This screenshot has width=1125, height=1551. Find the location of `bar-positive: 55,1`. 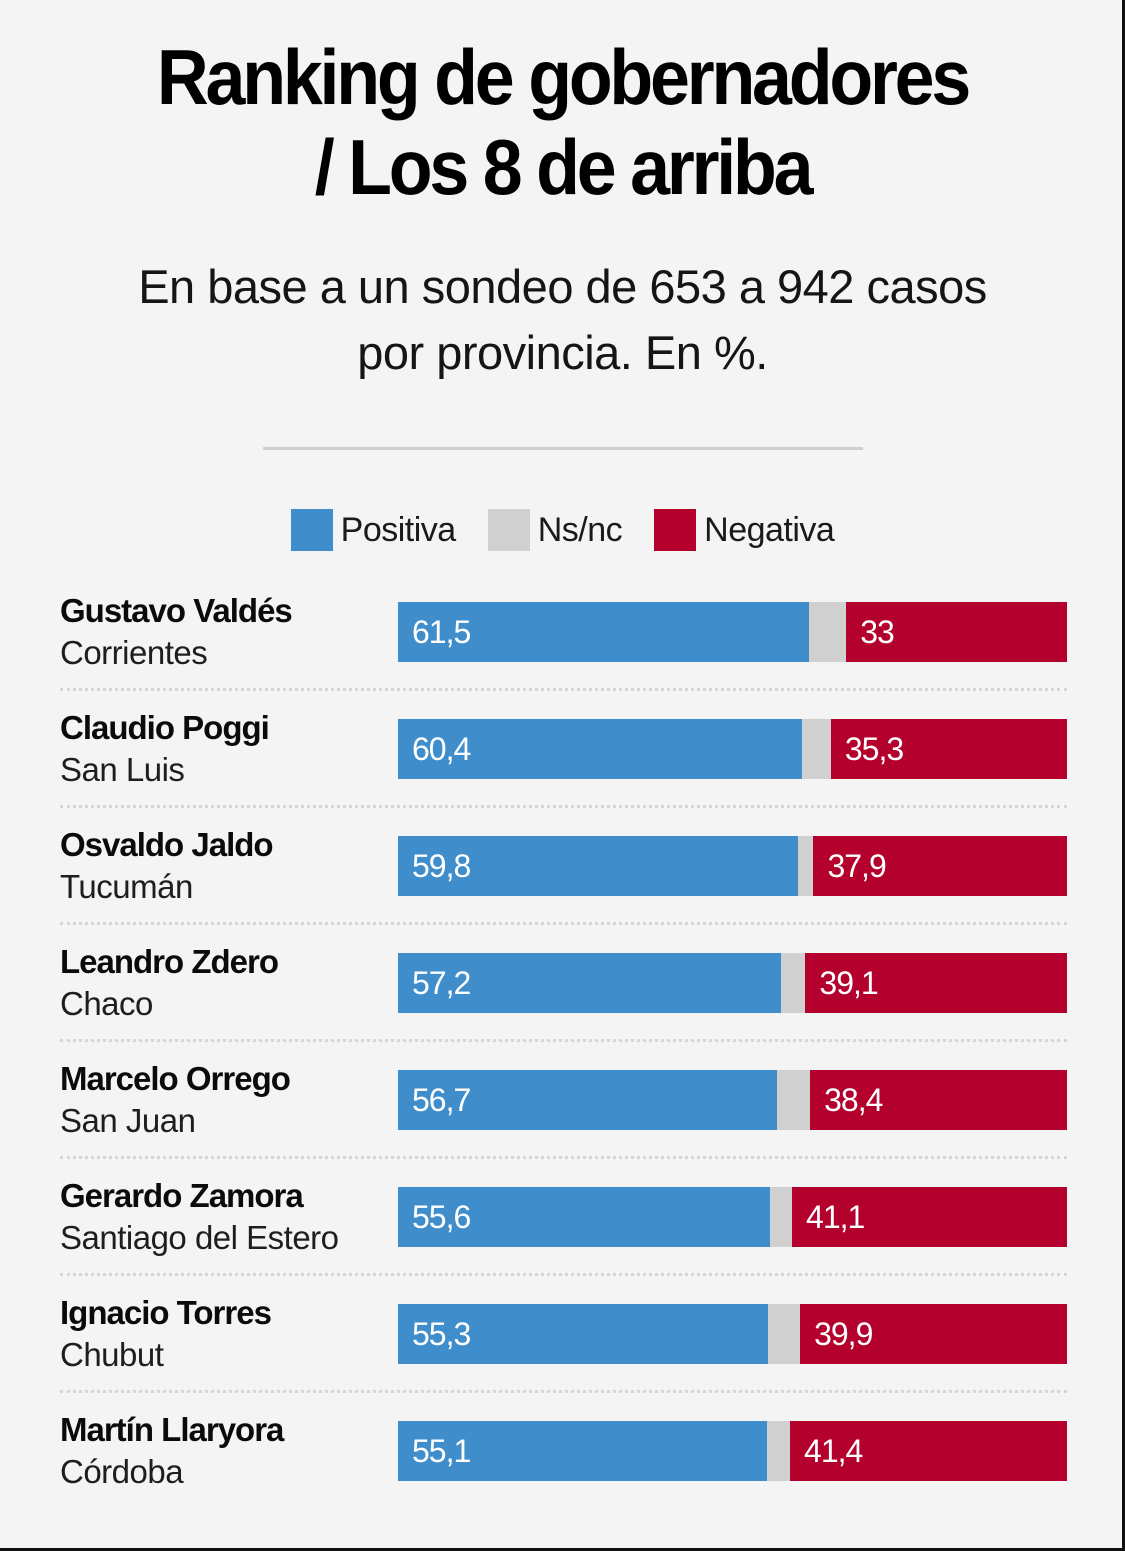

bar-positive: 55,1 is located at coordinates (582, 1451).